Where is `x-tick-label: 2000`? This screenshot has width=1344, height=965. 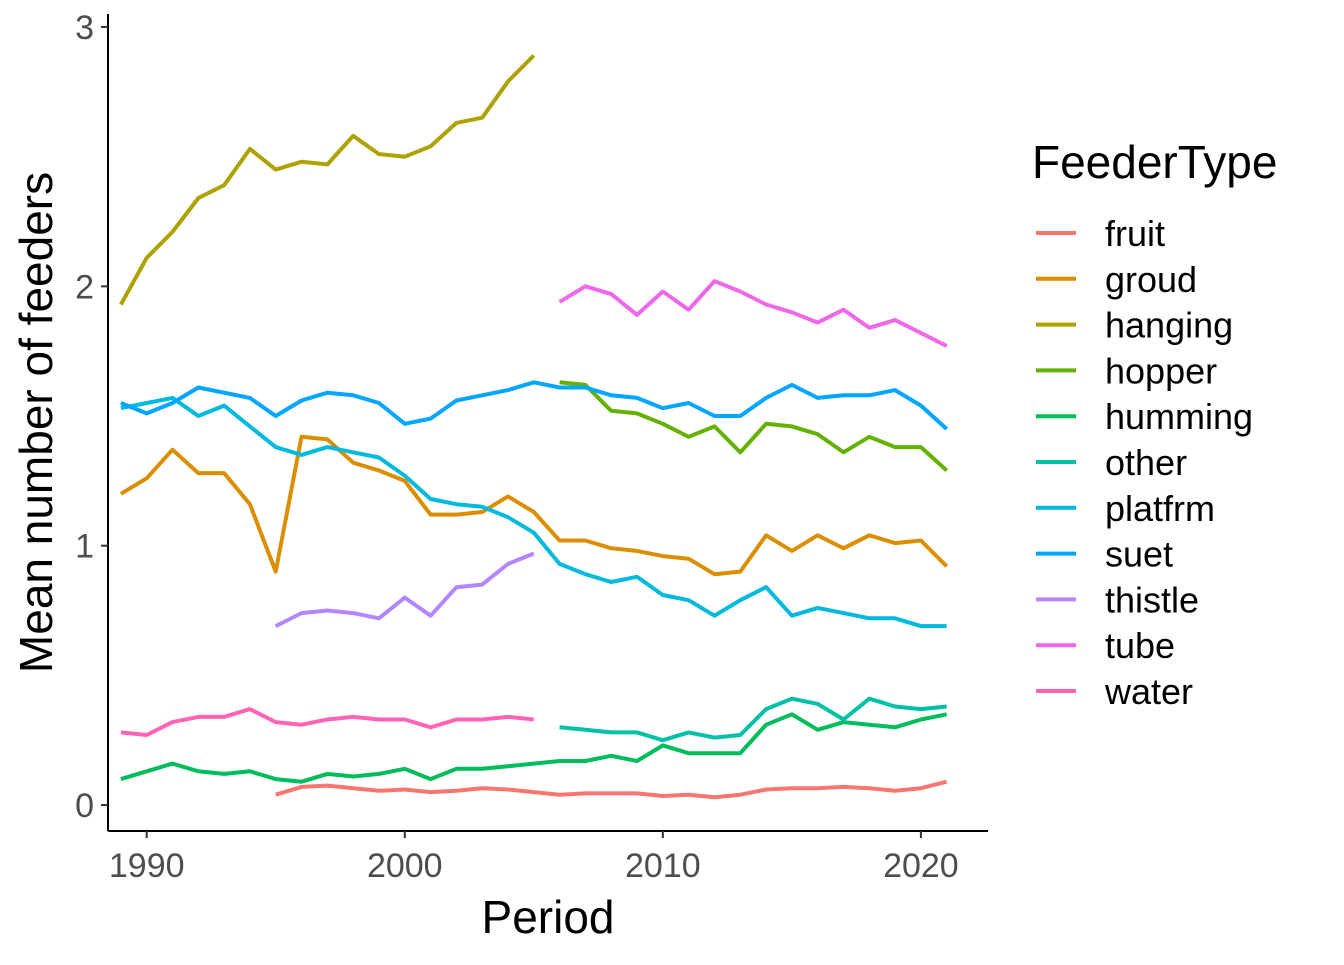
x-tick-label: 2000 is located at coordinates (405, 866).